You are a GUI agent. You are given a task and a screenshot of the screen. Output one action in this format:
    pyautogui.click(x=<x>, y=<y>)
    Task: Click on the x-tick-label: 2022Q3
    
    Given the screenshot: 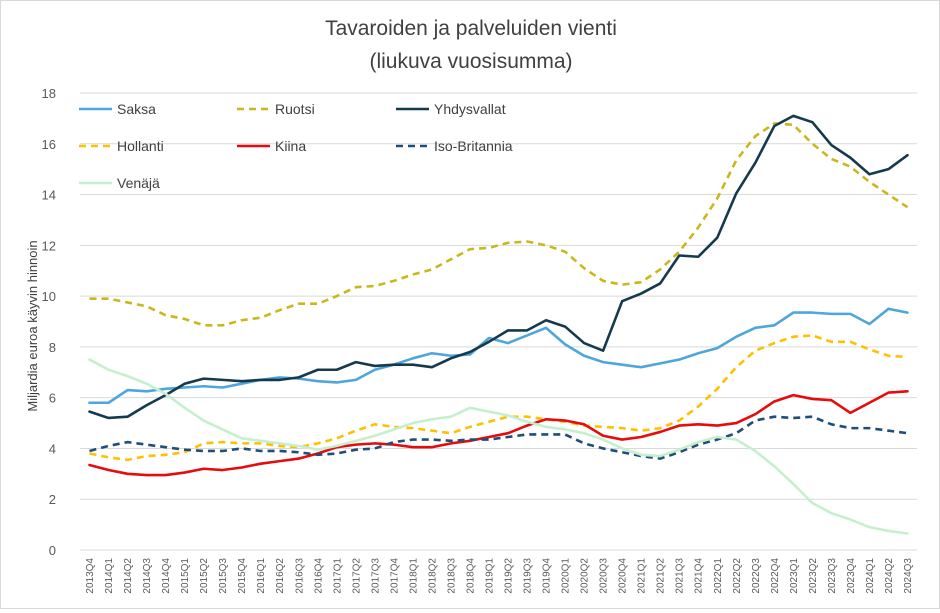 What is the action you would take?
    pyautogui.click(x=756, y=576)
    